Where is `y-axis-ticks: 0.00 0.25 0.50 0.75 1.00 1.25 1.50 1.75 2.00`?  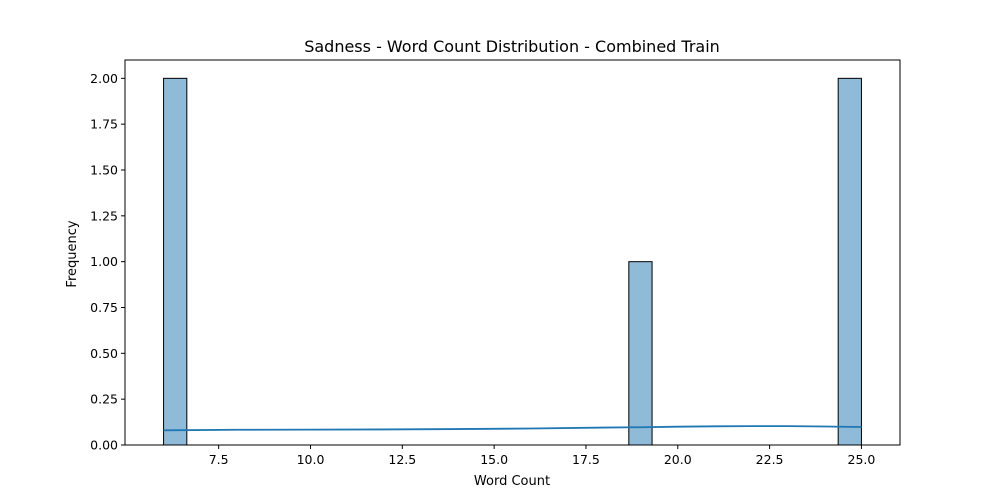
y-axis-ticks: 0.00 0.25 0.50 0.75 1.00 1.25 1.50 1.75 2.00 is located at coordinates (107, 262).